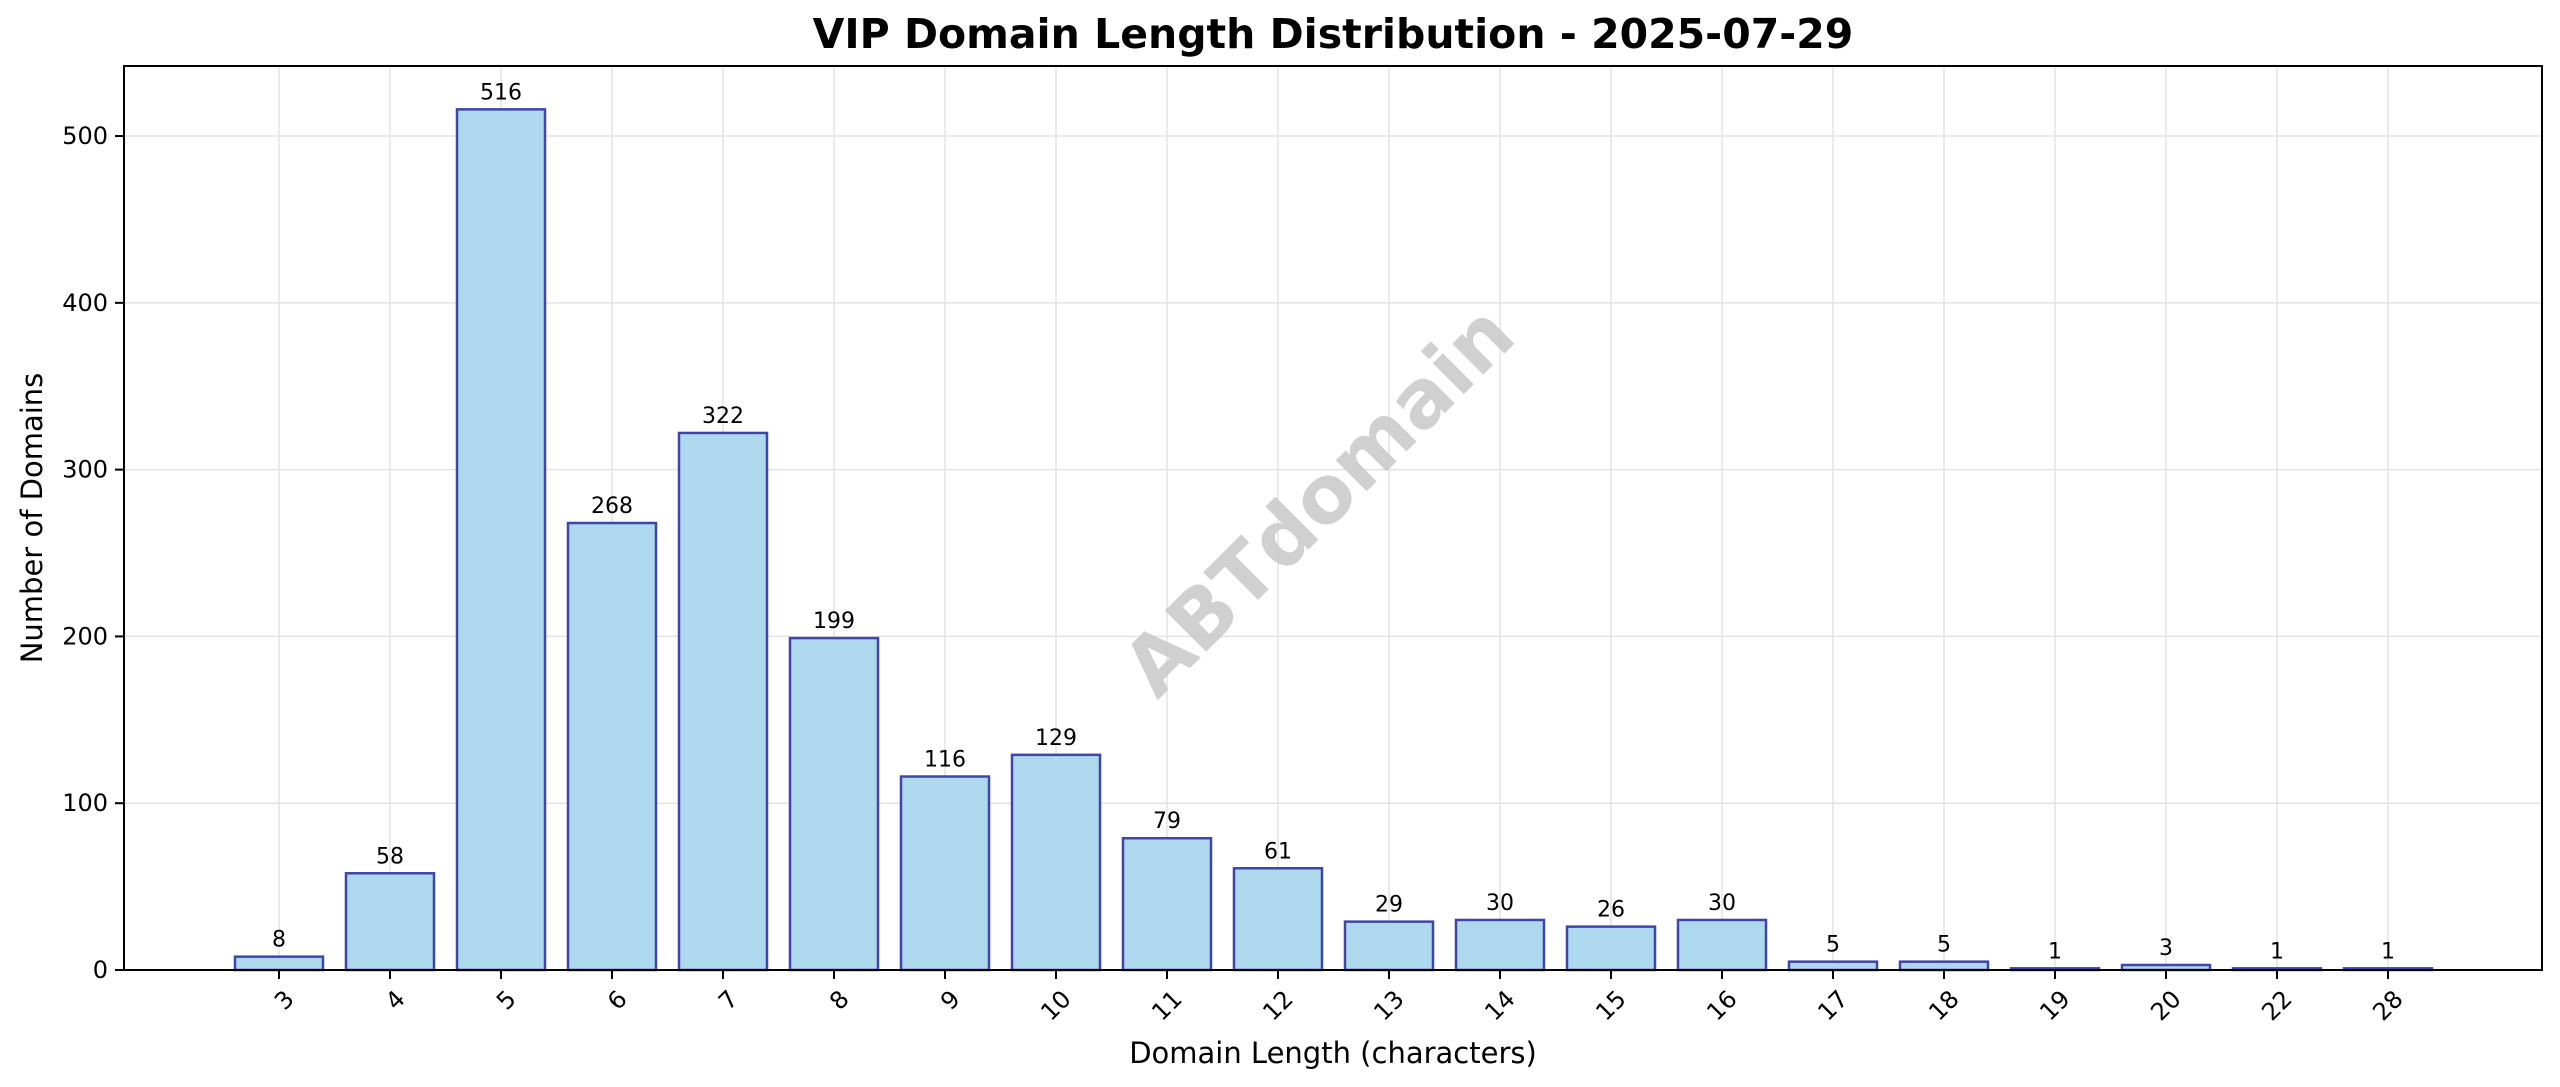 The width and height of the screenshot is (2560, 1087). Describe the element at coordinates (2054, 1005) in the screenshot. I see `x-tick-label: 19` at that location.